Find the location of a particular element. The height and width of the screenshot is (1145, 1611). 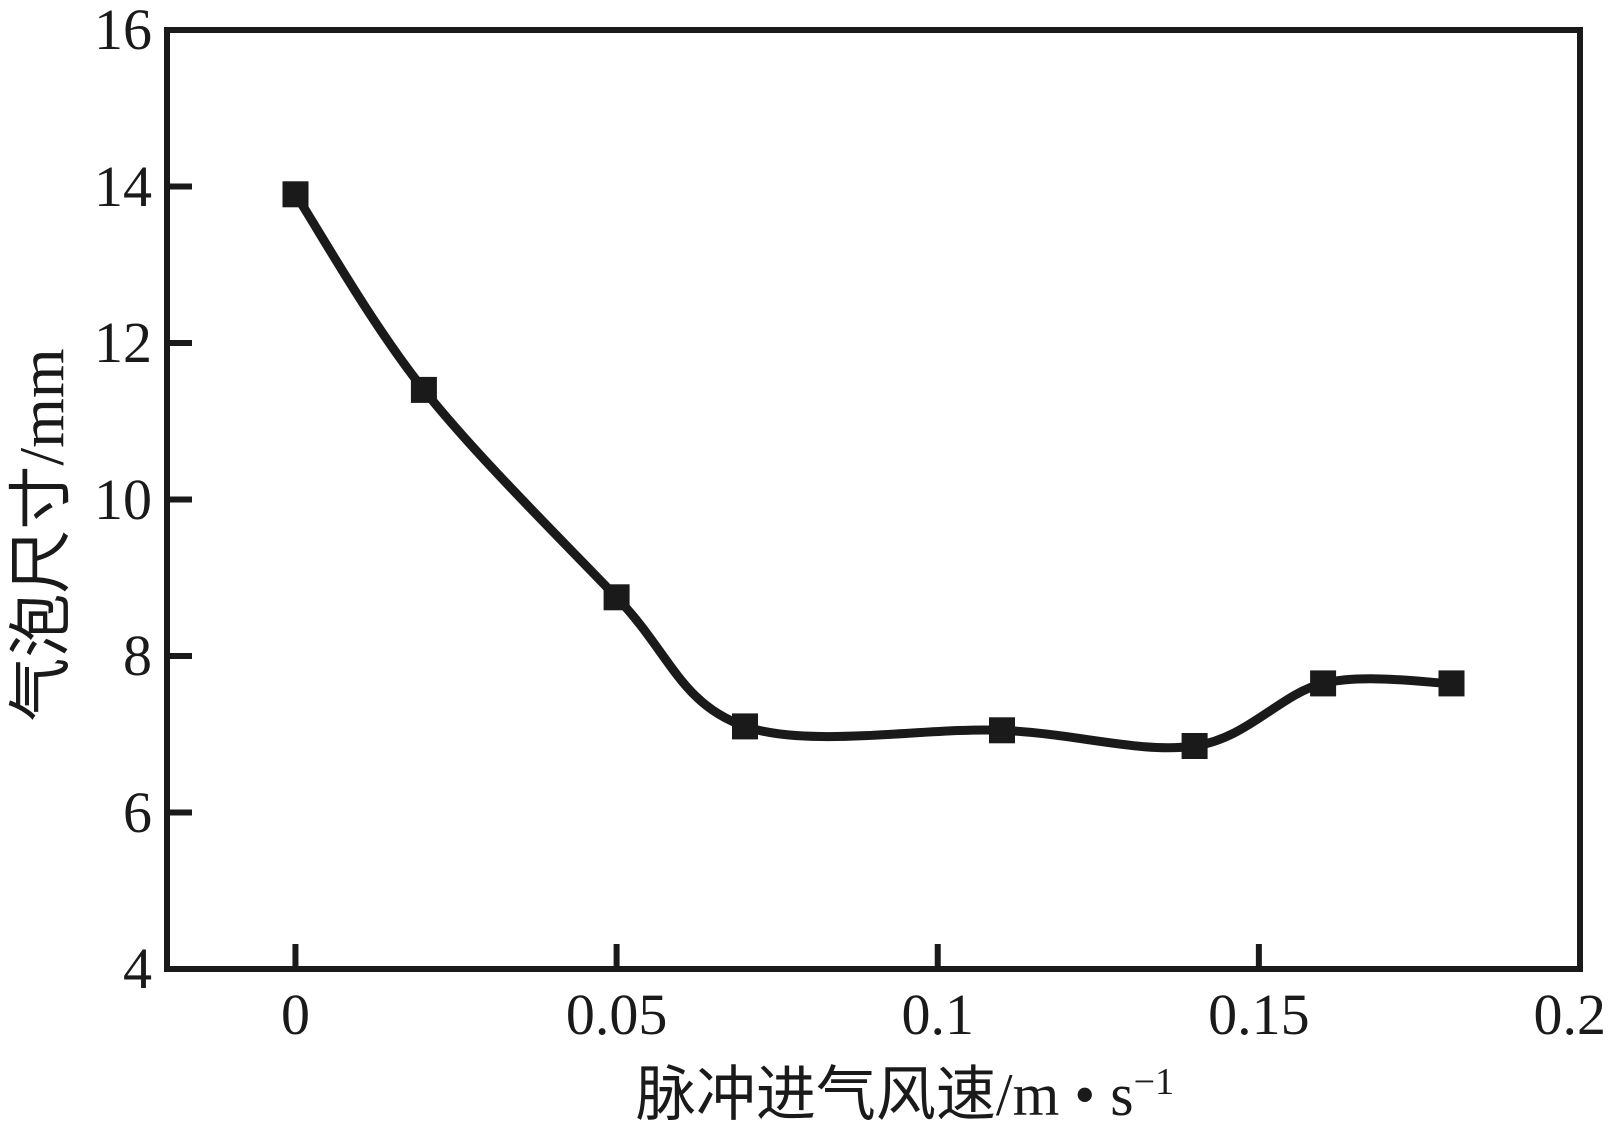

y-tick-label: 16 is located at coordinates (123, 31).